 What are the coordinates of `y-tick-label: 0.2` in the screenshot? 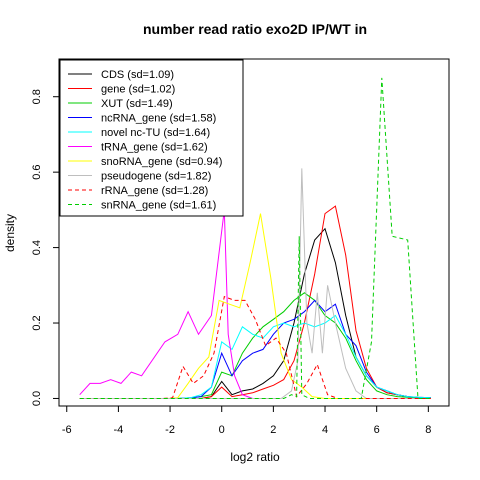 It's located at (37, 322).